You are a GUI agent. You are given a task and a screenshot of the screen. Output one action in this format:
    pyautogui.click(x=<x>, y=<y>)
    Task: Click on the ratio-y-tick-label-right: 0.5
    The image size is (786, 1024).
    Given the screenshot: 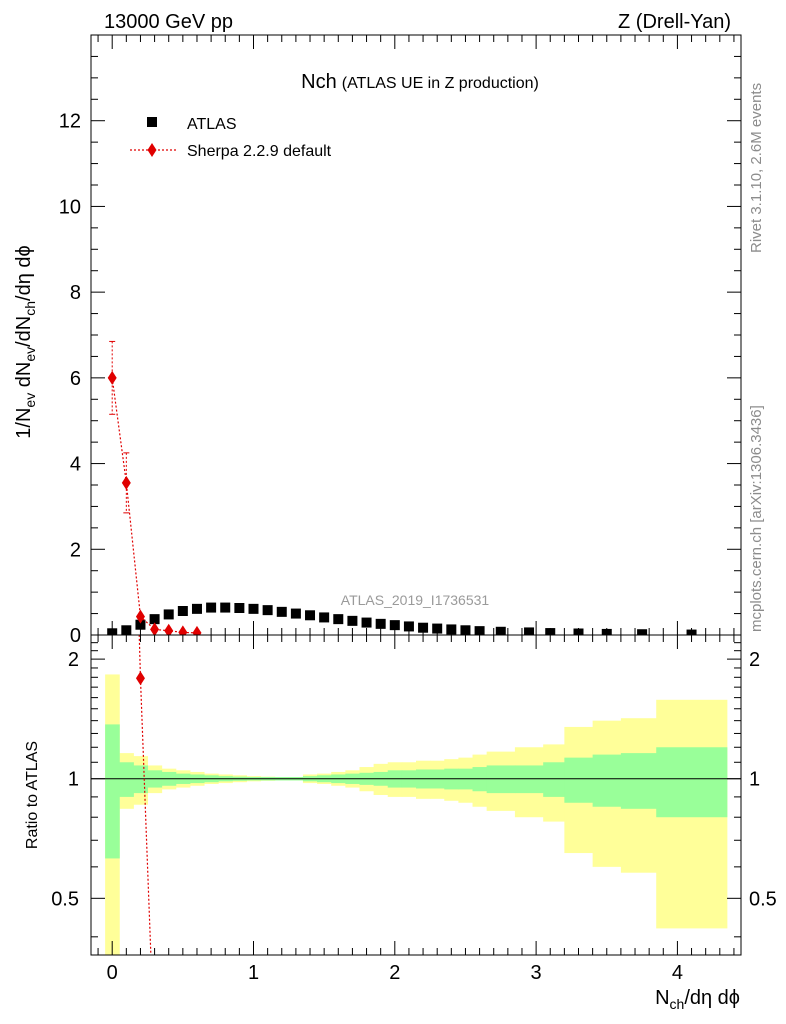 What is the action you would take?
    pyautogui.click(x=763, y=899)
    